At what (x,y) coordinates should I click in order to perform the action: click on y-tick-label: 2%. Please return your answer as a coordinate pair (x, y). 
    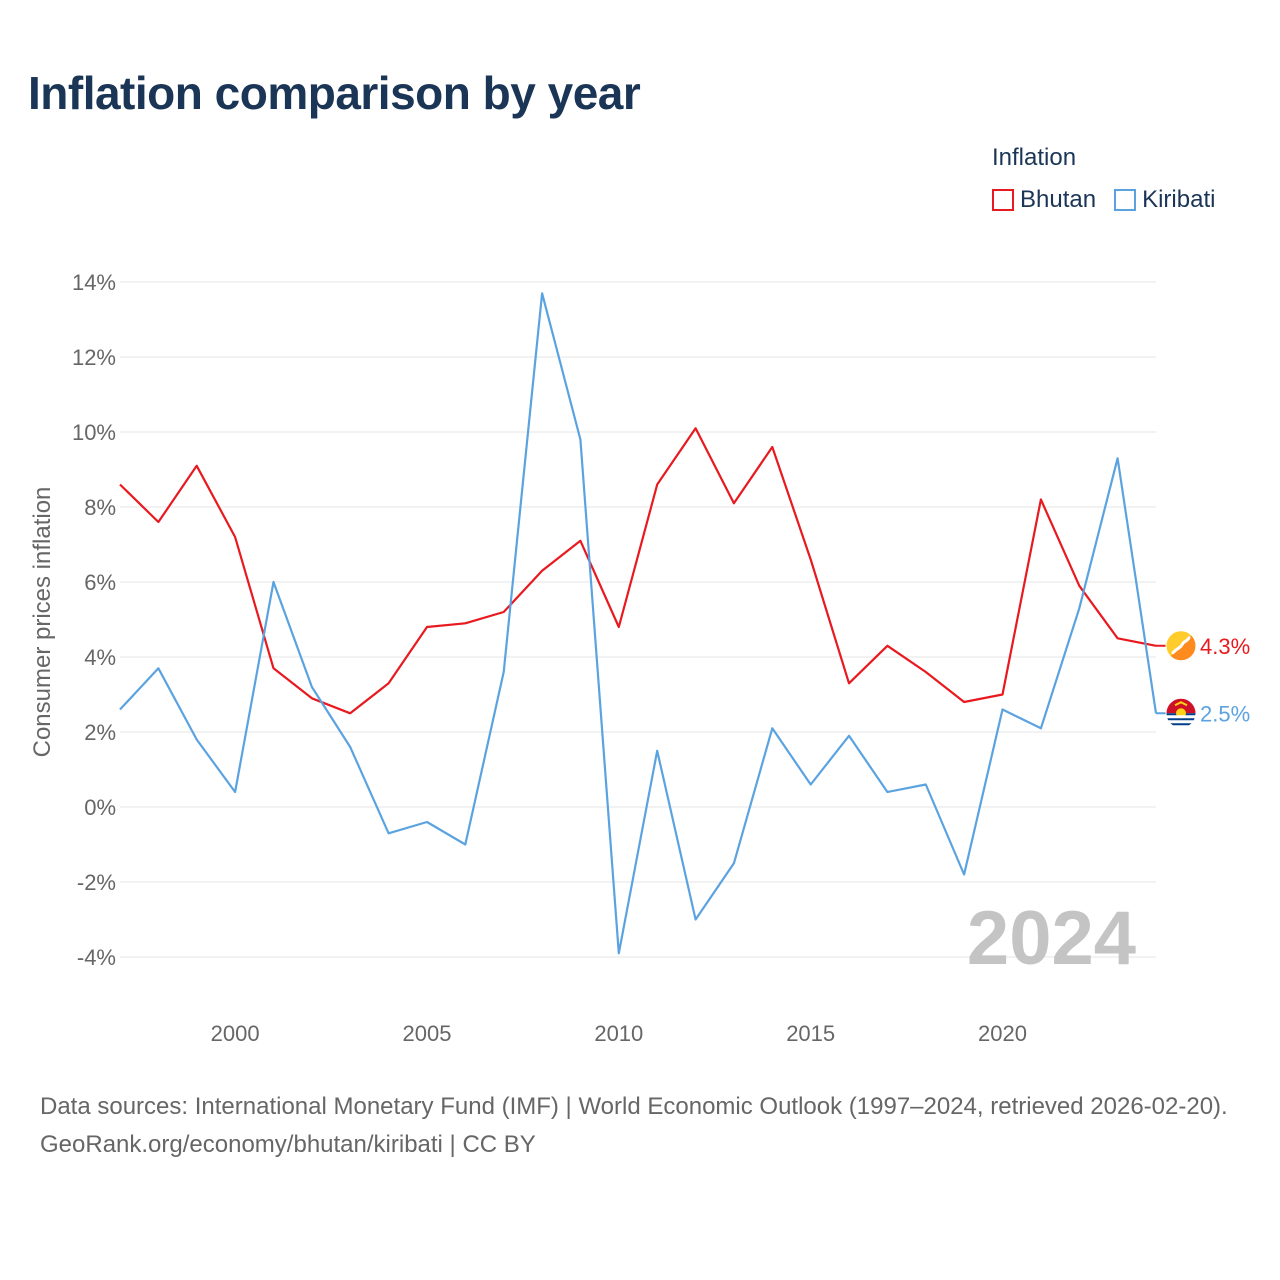
    Looking at the image, I should click on (100, 732).